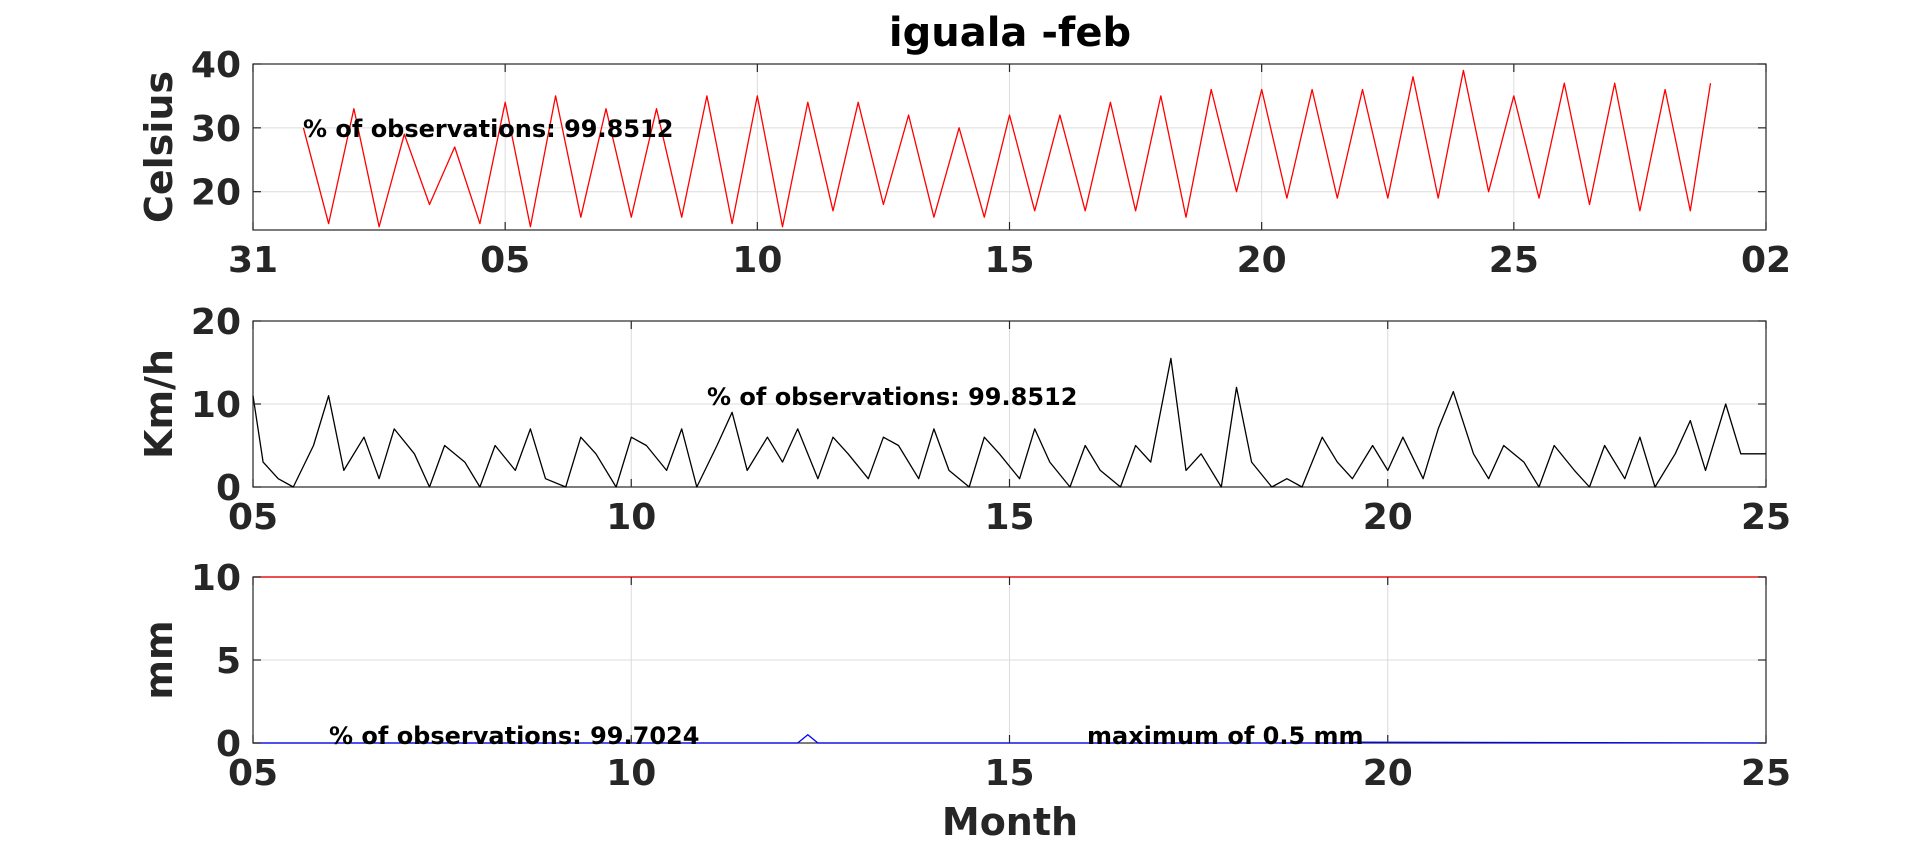 The height and width of the screenshot is (841, 1923). What do you see at coordinates (892, 397) in the screenshot?
I see `wind-coverage-annotation: % of observations: 99.8512` at bounding box center [892, 397].